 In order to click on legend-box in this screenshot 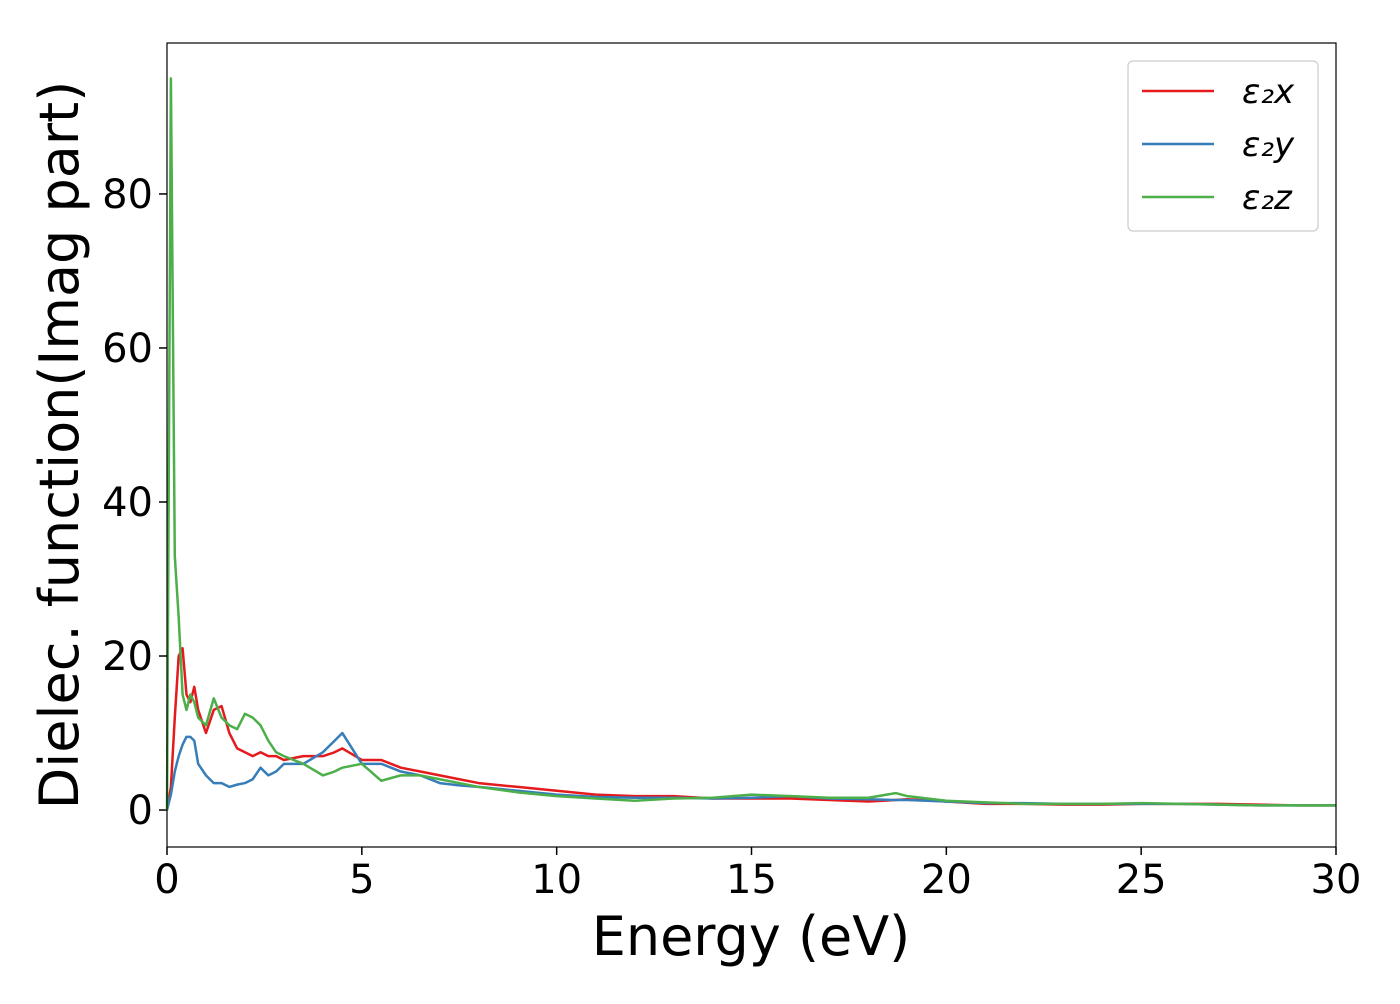, I will do `click(1223, 146)`.